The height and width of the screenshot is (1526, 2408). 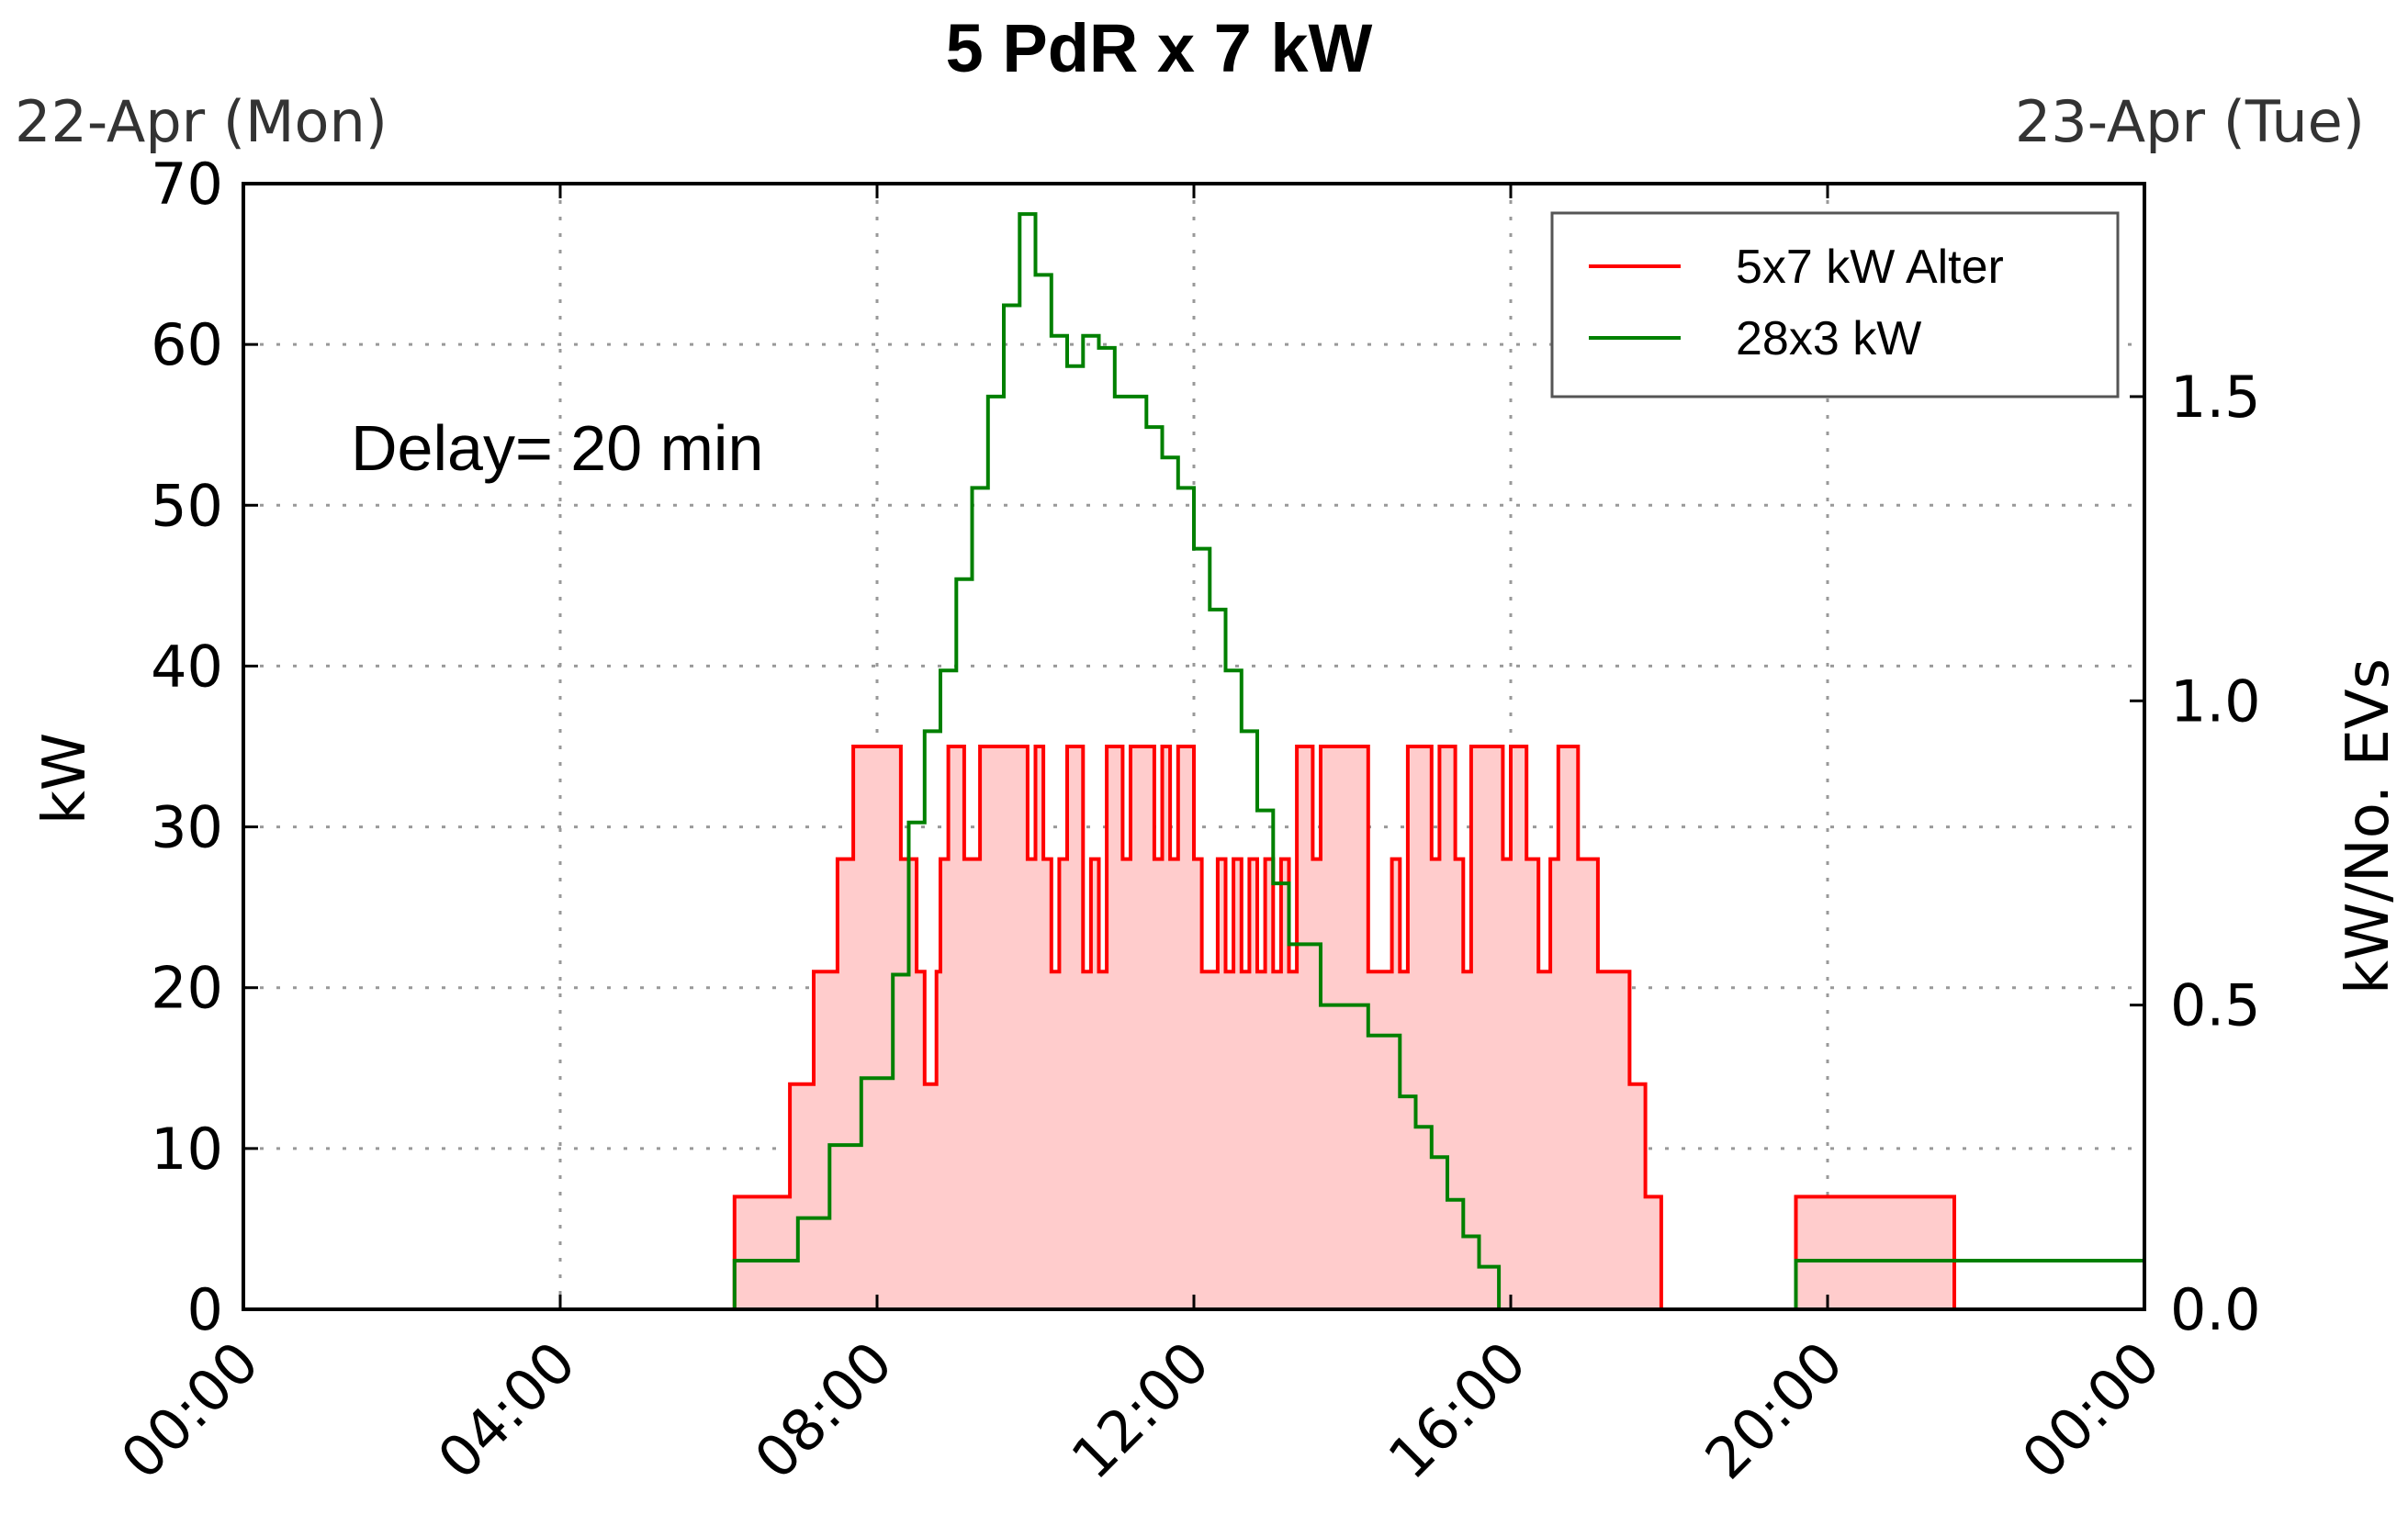 What do you see at coordinates (65, 779) in the screenshot?
I see `y-axis-label: kW` at bounding box center [65, 779].